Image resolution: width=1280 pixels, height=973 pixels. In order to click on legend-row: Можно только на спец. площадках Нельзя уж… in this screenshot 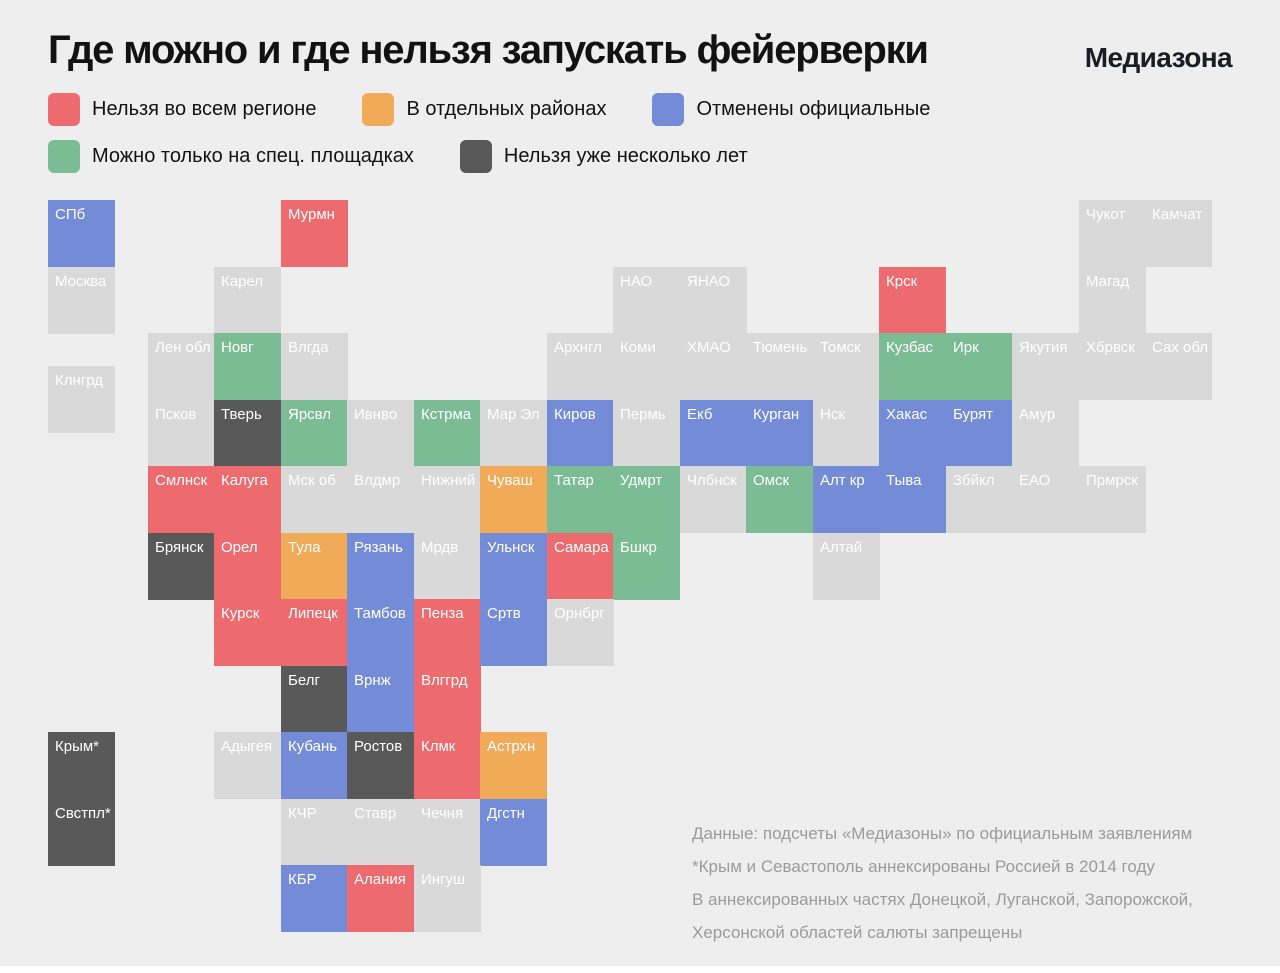, I will do `click(489, 156)`.